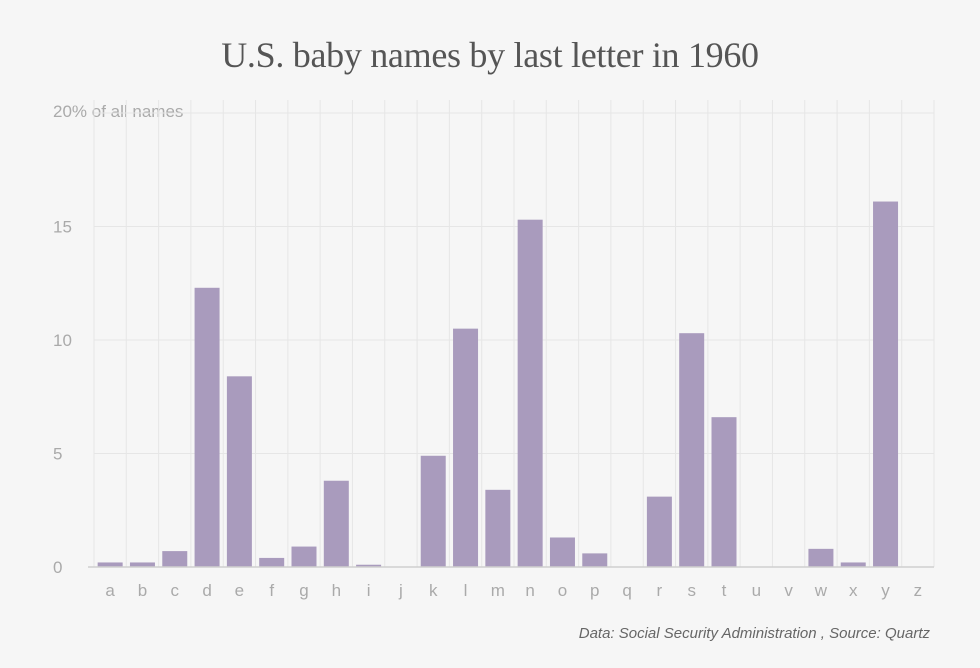  Describe the element at coordinates (821, 590) in the screenshot. I see `x-tick-label: w` at that location.